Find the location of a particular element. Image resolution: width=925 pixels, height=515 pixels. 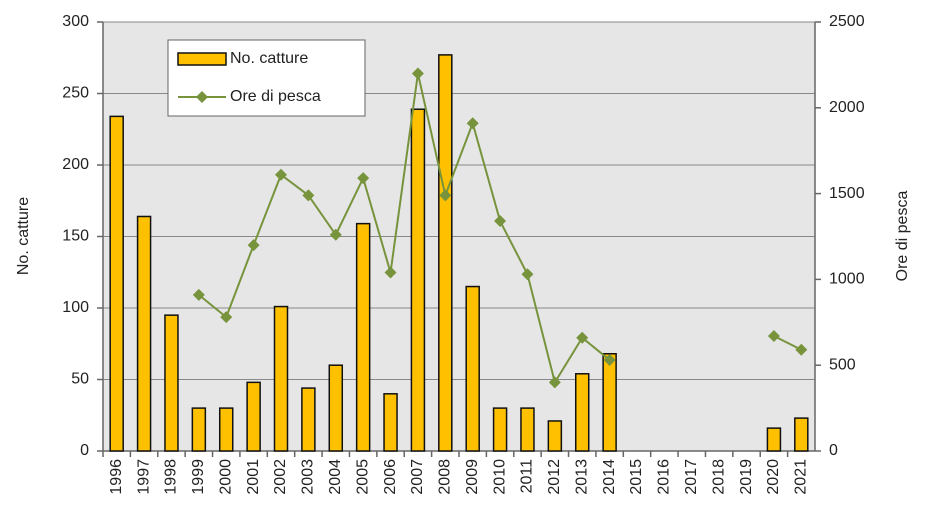

x-tick-label: 2002 is located at coordinates (280, 477).